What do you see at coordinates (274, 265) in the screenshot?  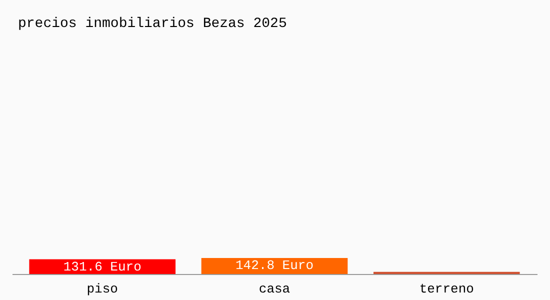 I see `data-label: 142.8 Euro` at bounding box center [274, 265].